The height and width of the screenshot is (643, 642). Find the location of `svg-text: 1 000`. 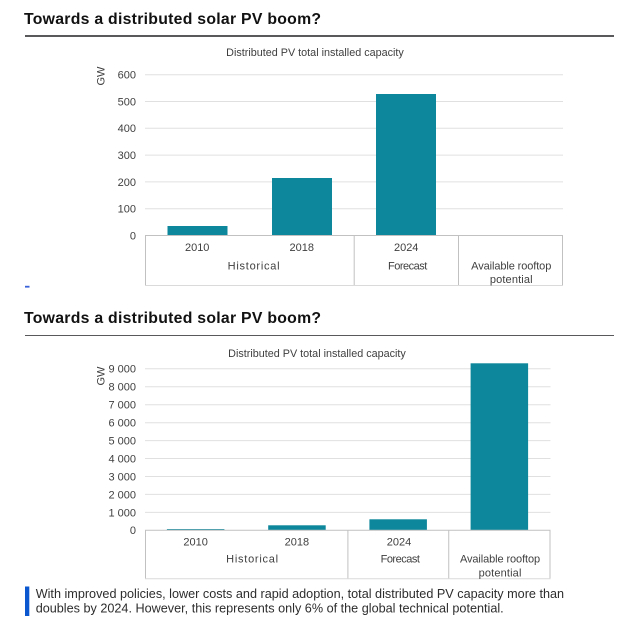

svg-text: 1 000 is located at coordinates (122, 513).